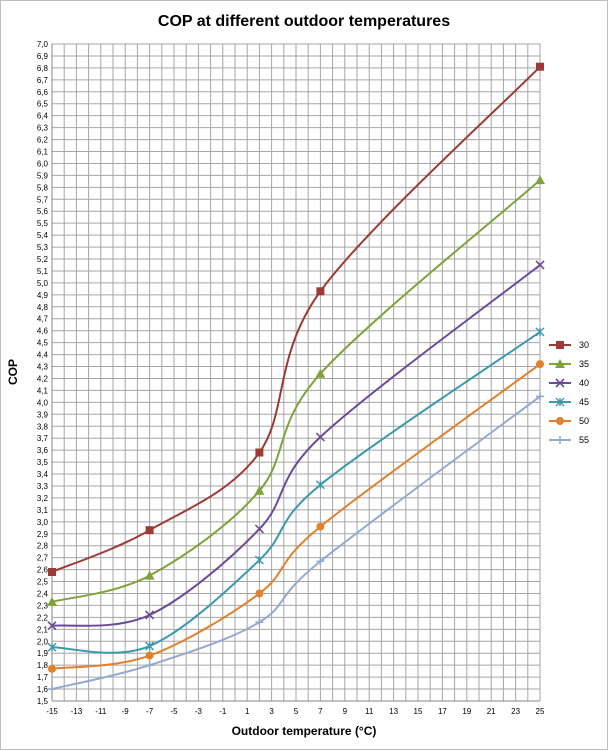 This screenshot has height=750, width=608. I want to click on y-tick-label: 2,9, so click(43, 534).